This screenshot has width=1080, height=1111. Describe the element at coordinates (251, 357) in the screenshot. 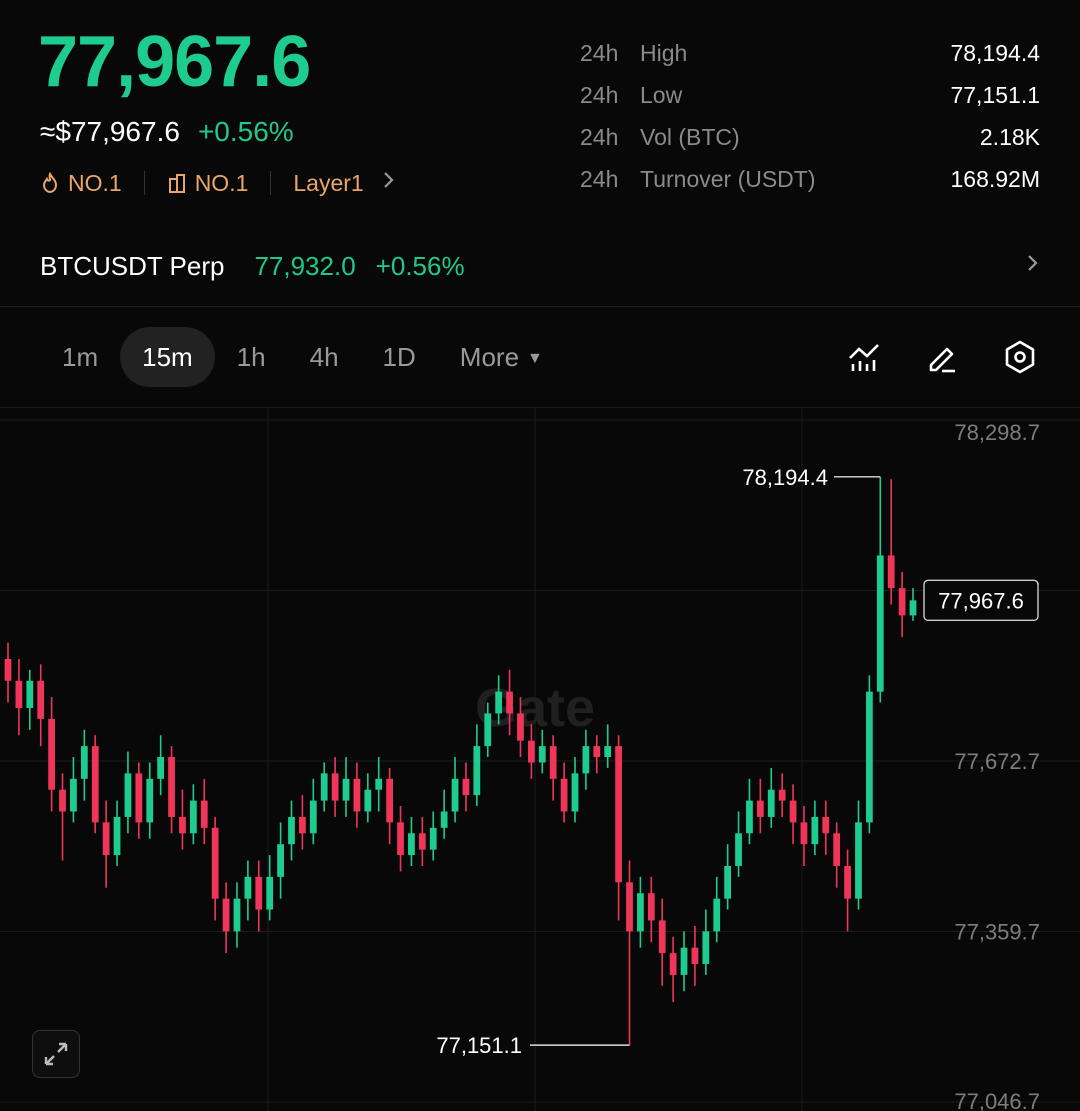

I see `timeframe-1h: 1h` at that location.